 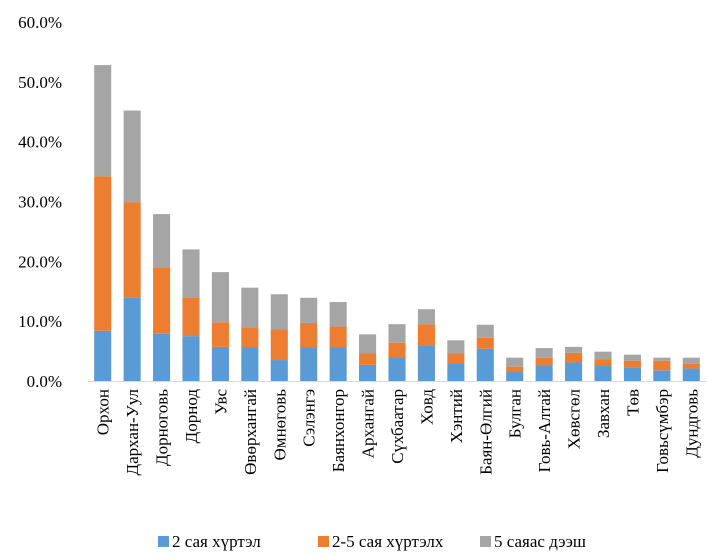 What do you see at coordinates (40, 142) in the screenshot?
I see `y-tick-label: 40.0%` at bounding box center [40, 142].